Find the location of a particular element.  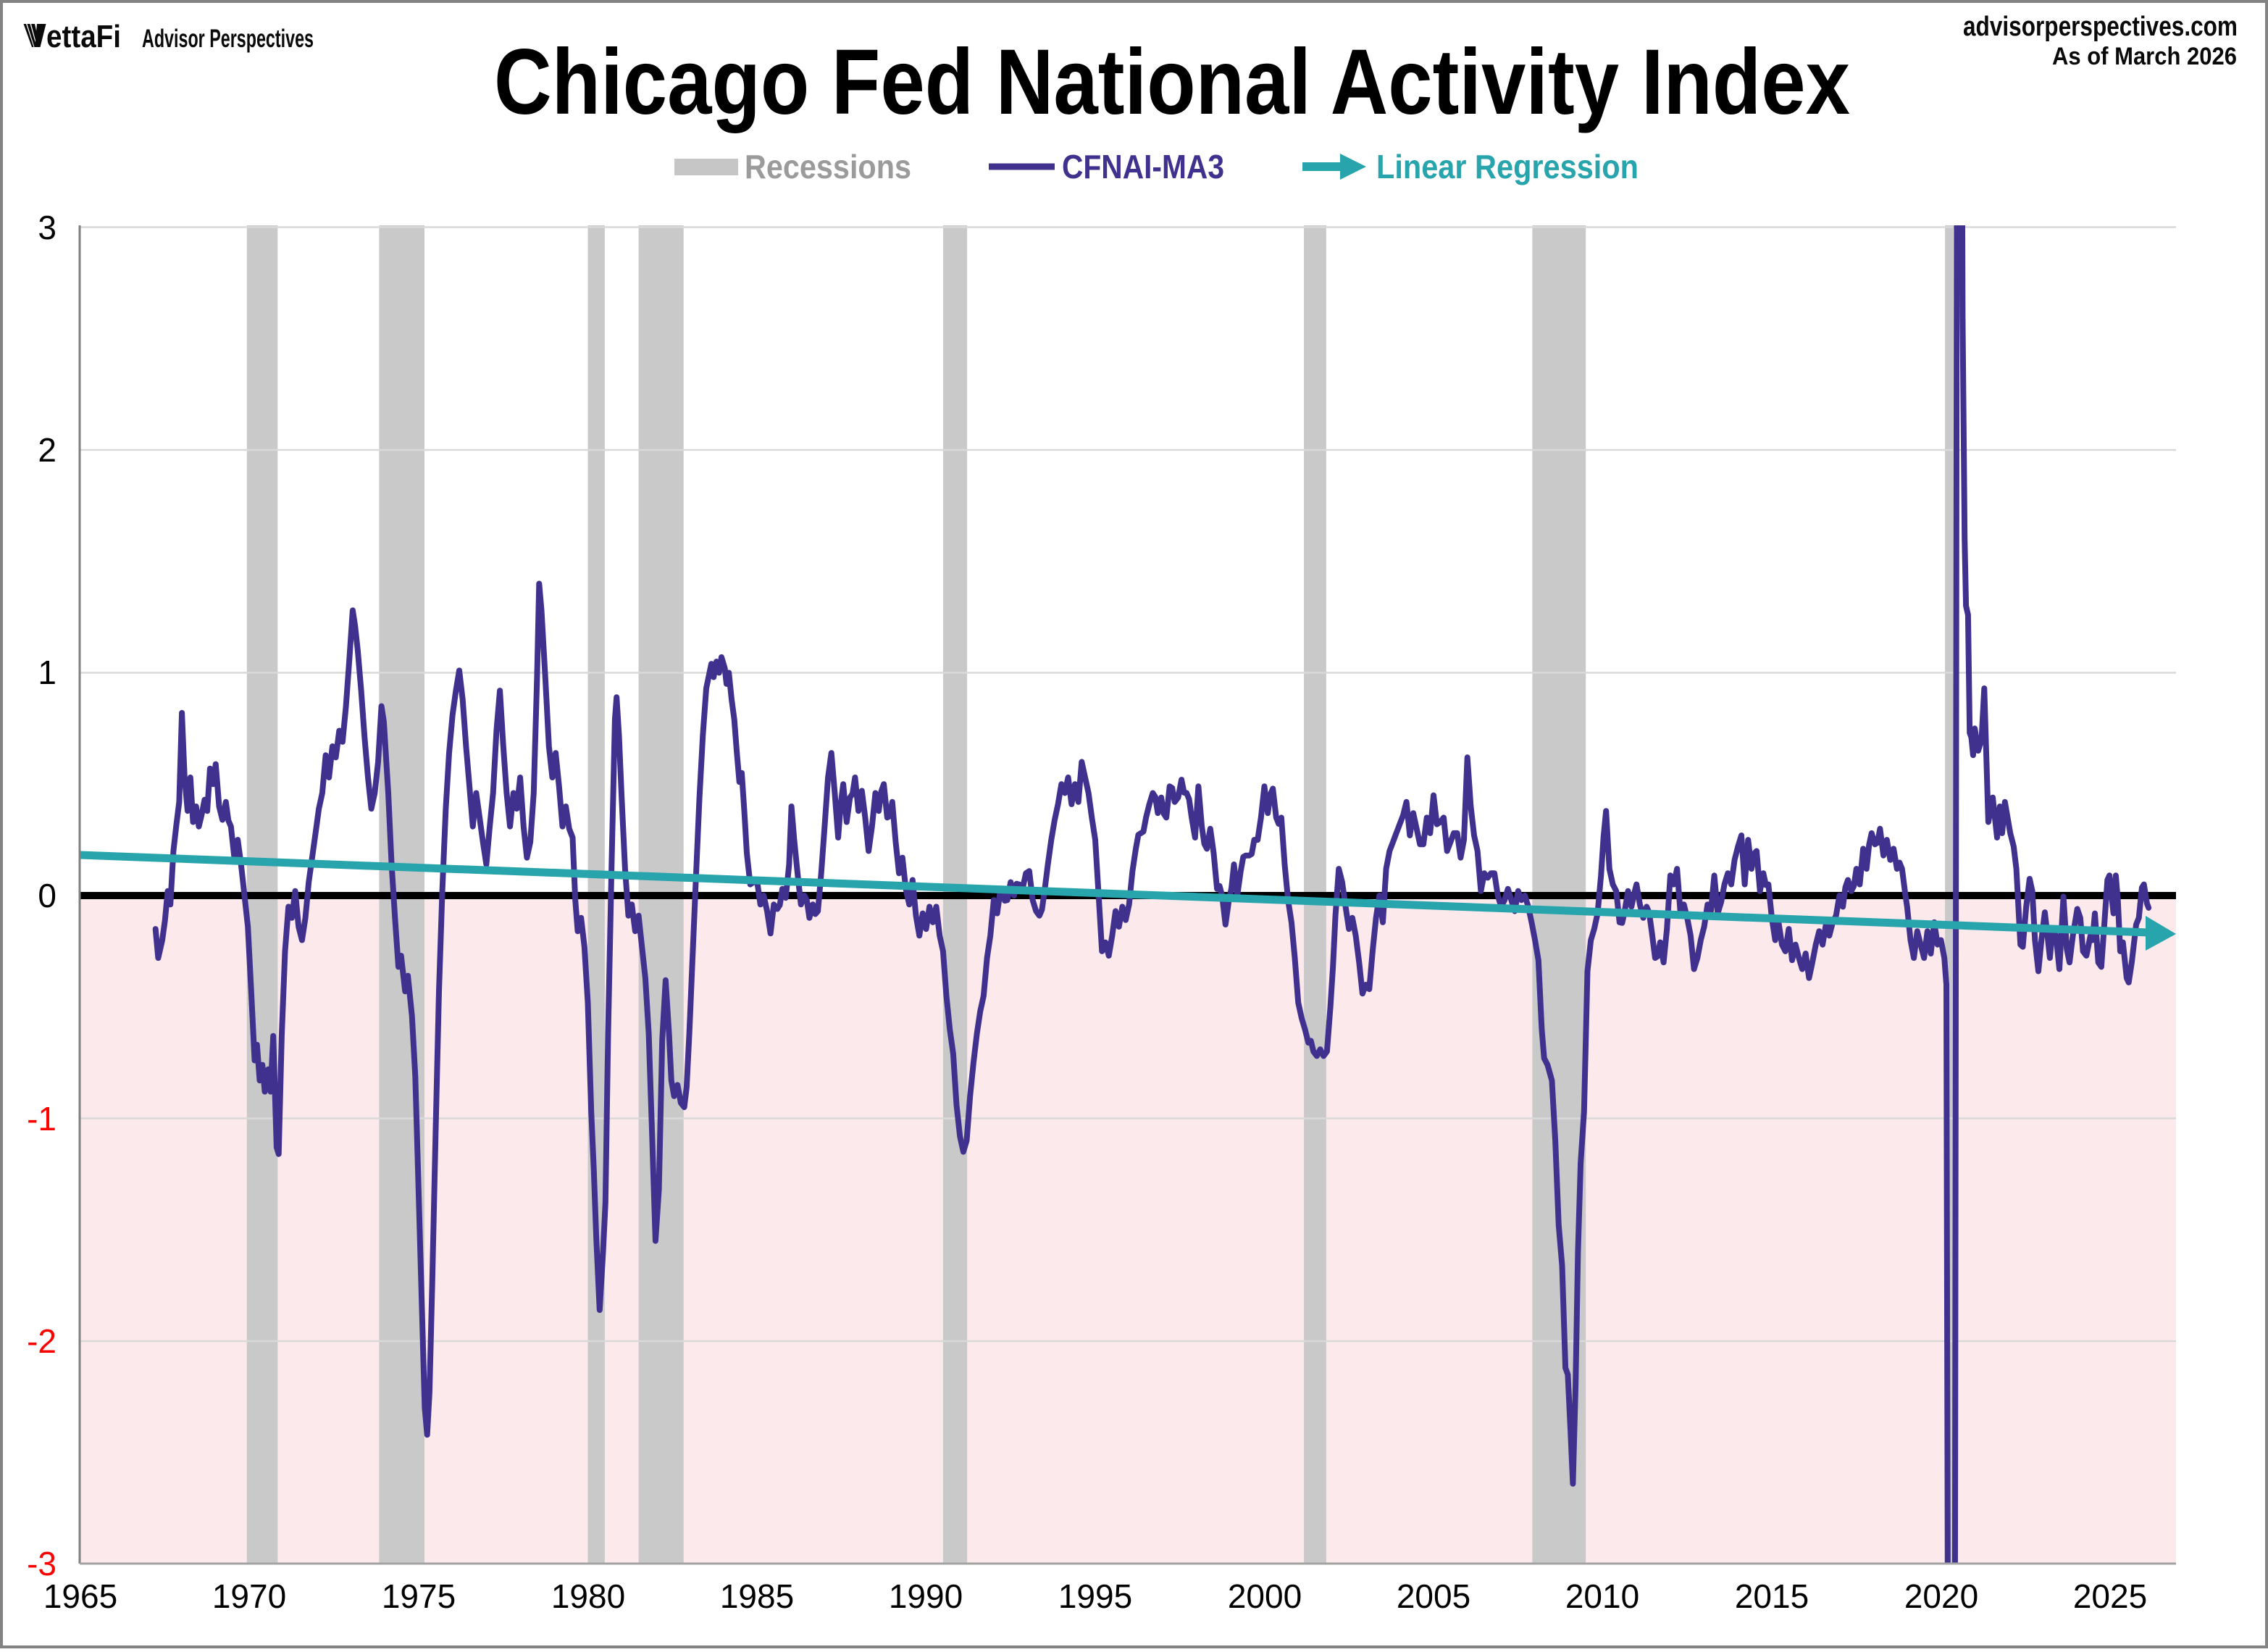

svg-text: 1985 is located at coordinates (757, 1596).